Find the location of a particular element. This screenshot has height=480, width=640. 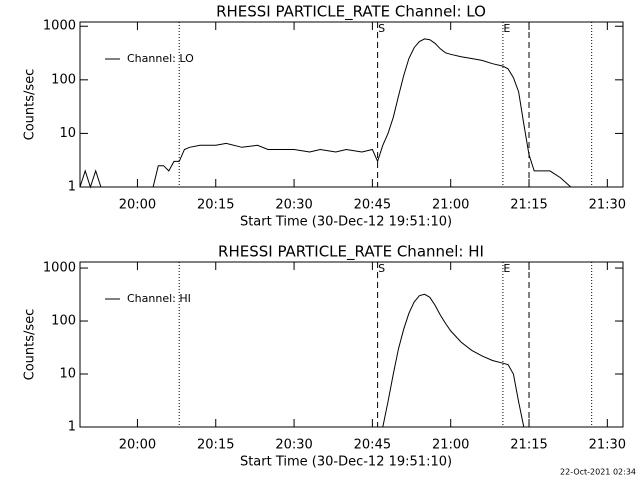

chart-title: RHESSI PARTICLE_RATE Channel: LO is located at coordinates (351, 12).